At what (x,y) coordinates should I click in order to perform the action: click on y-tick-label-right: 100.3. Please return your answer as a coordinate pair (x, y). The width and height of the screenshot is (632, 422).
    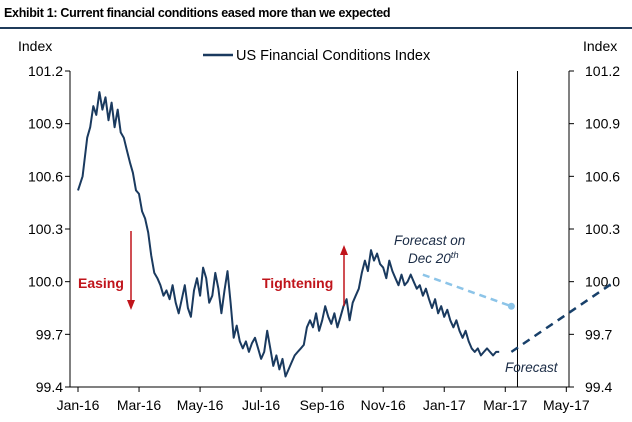
    Looking at the image, I should click on (602, 229).